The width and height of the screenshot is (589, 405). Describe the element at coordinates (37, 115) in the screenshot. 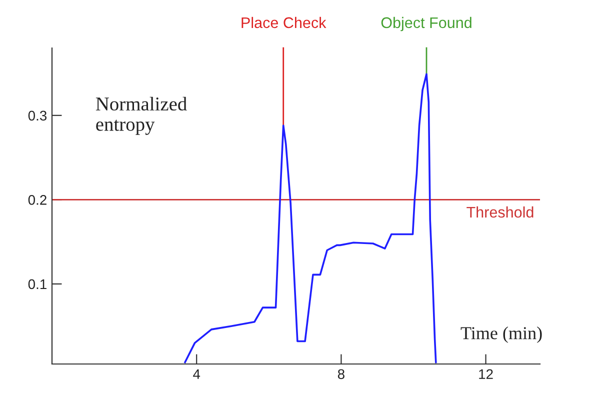

I see `y-tick-label: 0.3` at that location.